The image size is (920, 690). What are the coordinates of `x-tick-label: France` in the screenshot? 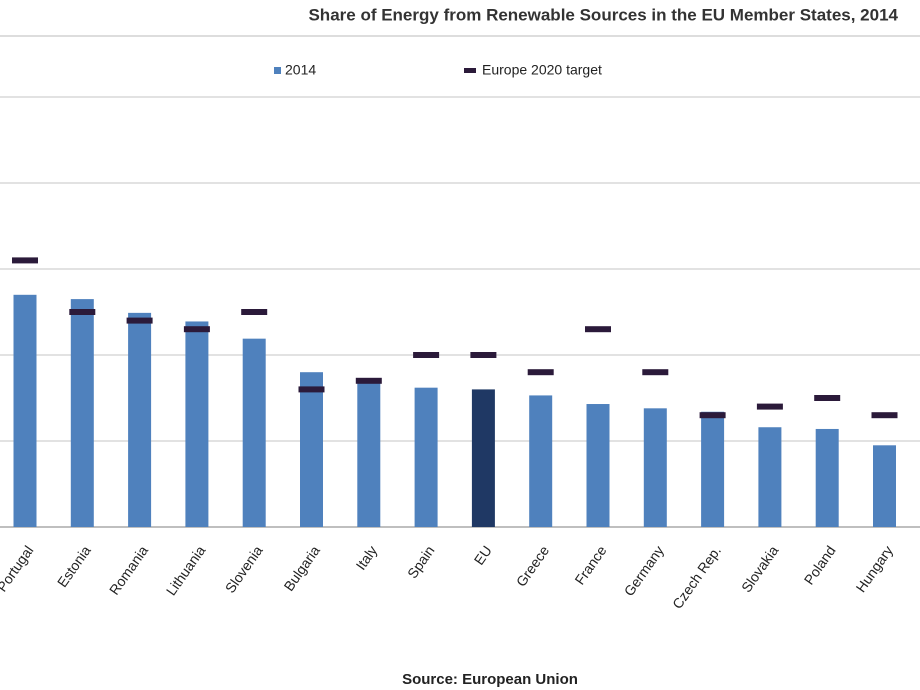 It's located at (590, 564).